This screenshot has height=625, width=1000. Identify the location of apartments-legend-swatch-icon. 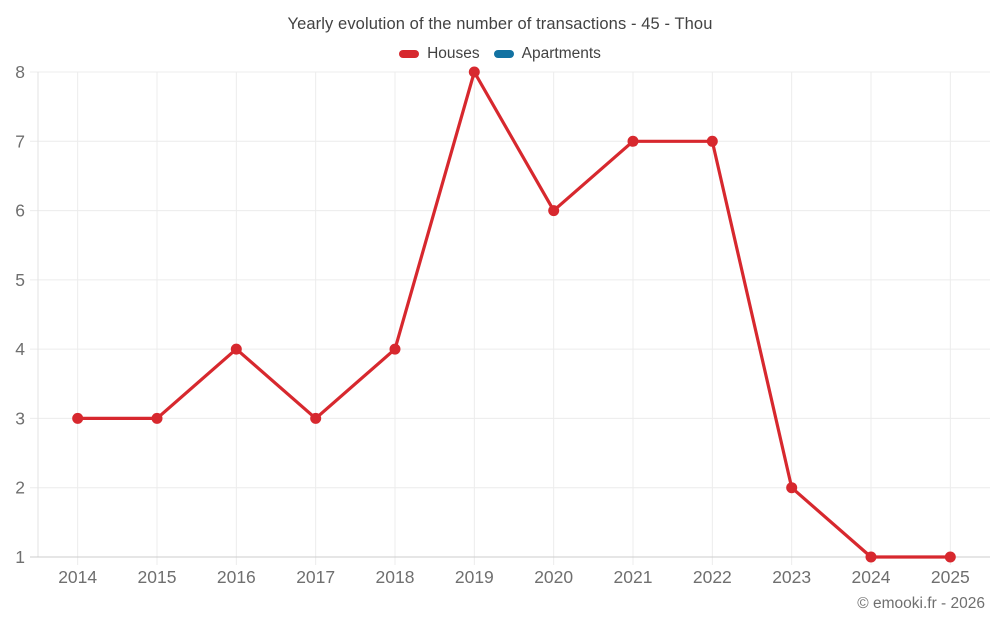
(503, 54).